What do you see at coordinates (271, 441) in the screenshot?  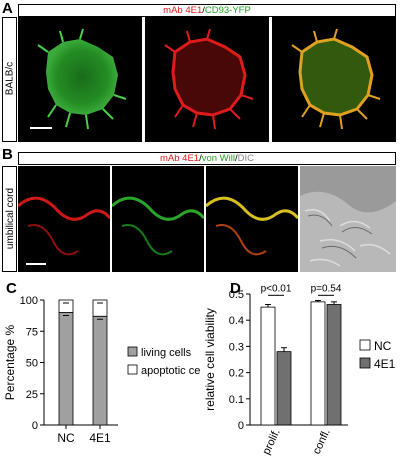 I see `chart-d-xtick-label: prolif.` at bounding box center [271, 441].